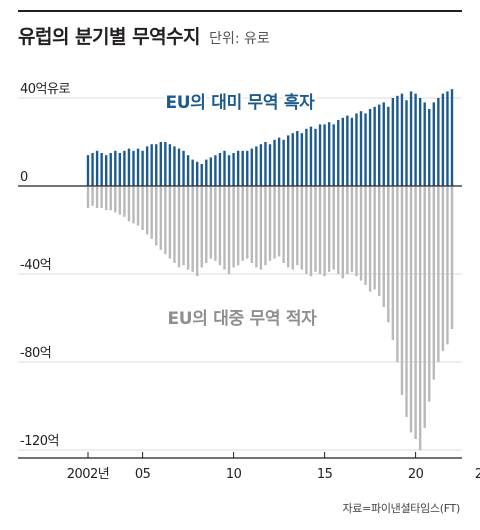 This screenshot has width=480, height=530. What do you see at coordinates (477, 474) in the screenshot?
I see `x-tick-label: 24년` at bounding box center [477, 474].